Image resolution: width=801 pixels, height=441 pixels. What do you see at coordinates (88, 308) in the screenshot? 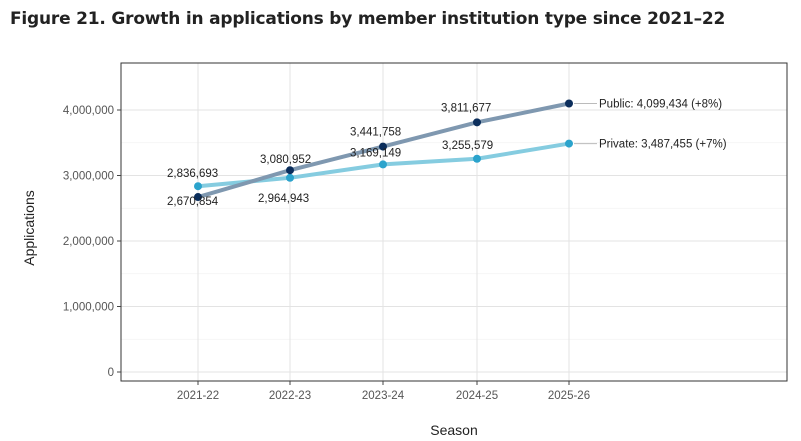
I see `y-tick-label: 1,000,000` at bounding box center [88, 308].